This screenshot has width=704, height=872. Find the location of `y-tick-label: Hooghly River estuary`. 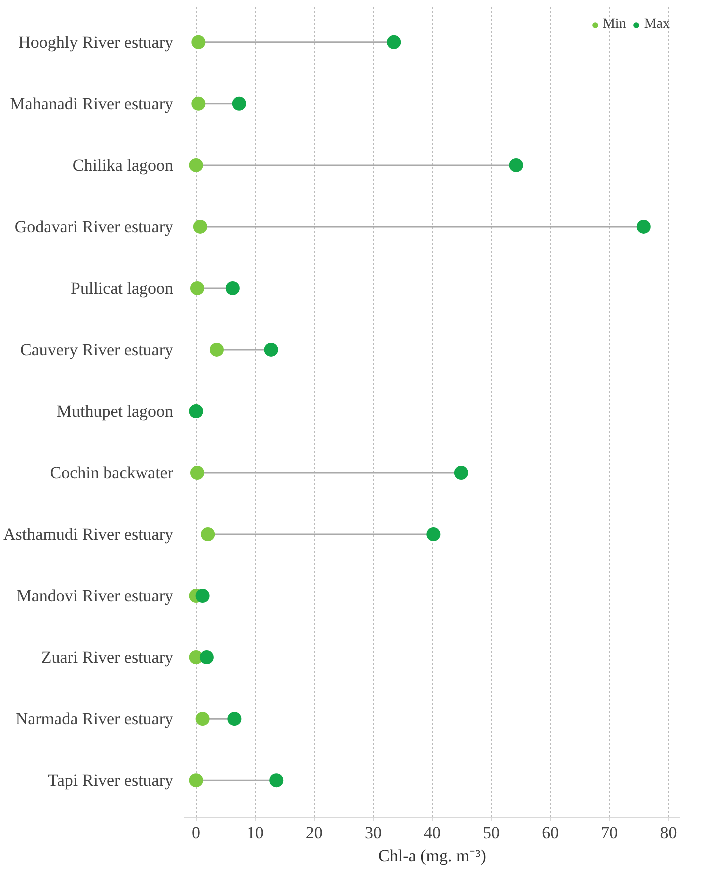

y-tick-label: Hooghly River estuary is located at coordinates (96, 42).